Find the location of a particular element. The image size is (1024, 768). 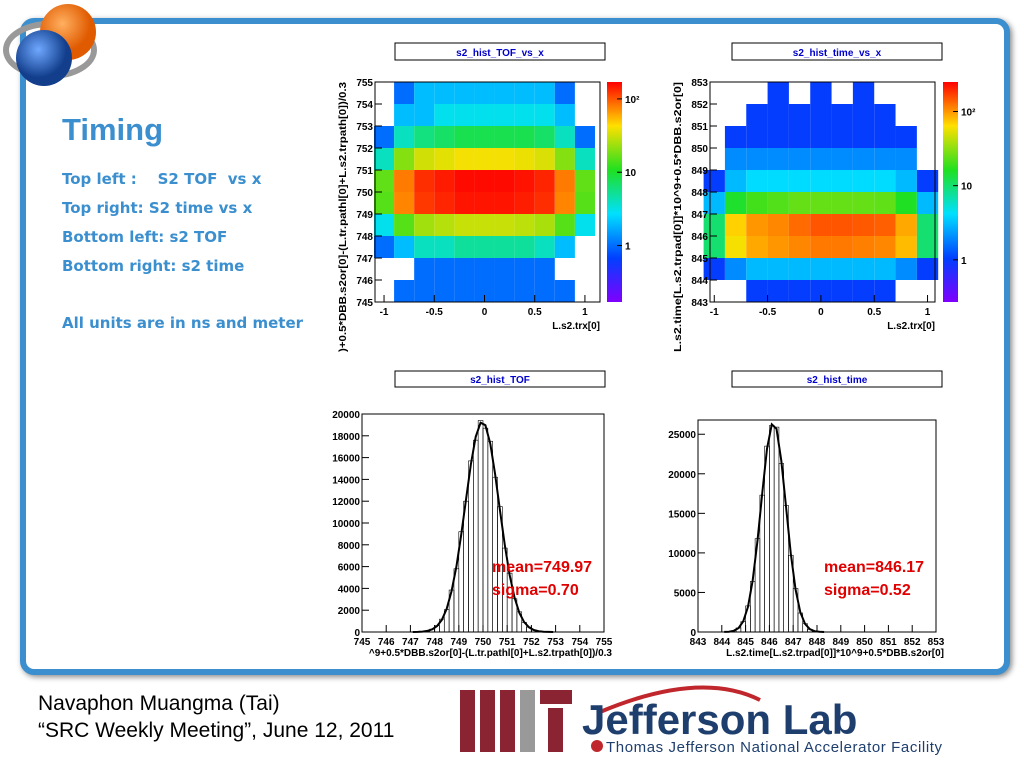

y-tick-label: 745 is located at coordinates (364, 303).